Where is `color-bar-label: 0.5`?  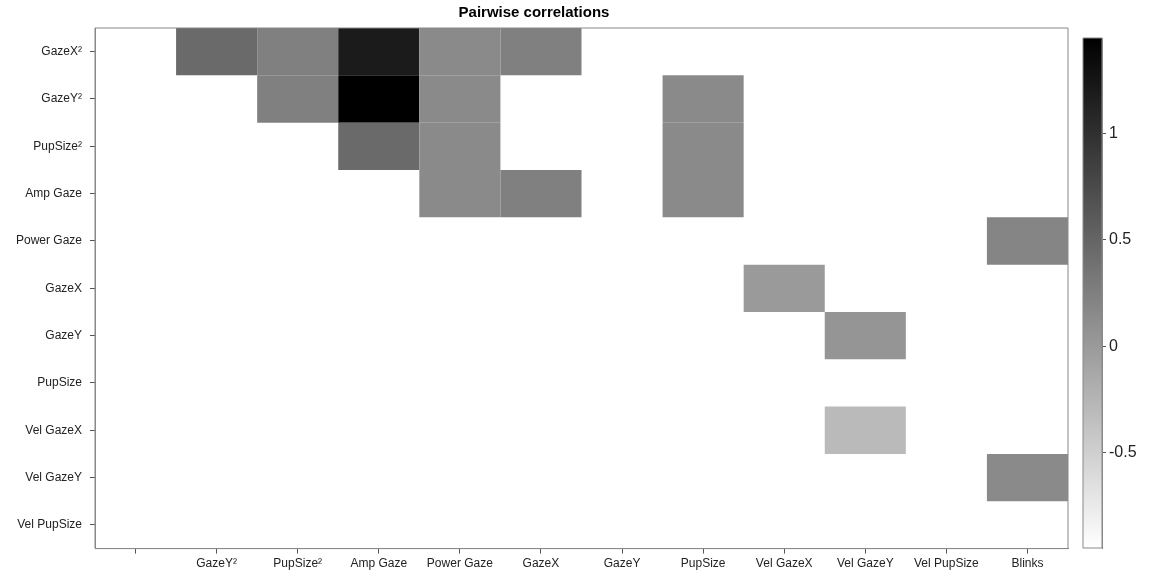 color-bar-label: 0.5 is located at coordinates (1120, 239).